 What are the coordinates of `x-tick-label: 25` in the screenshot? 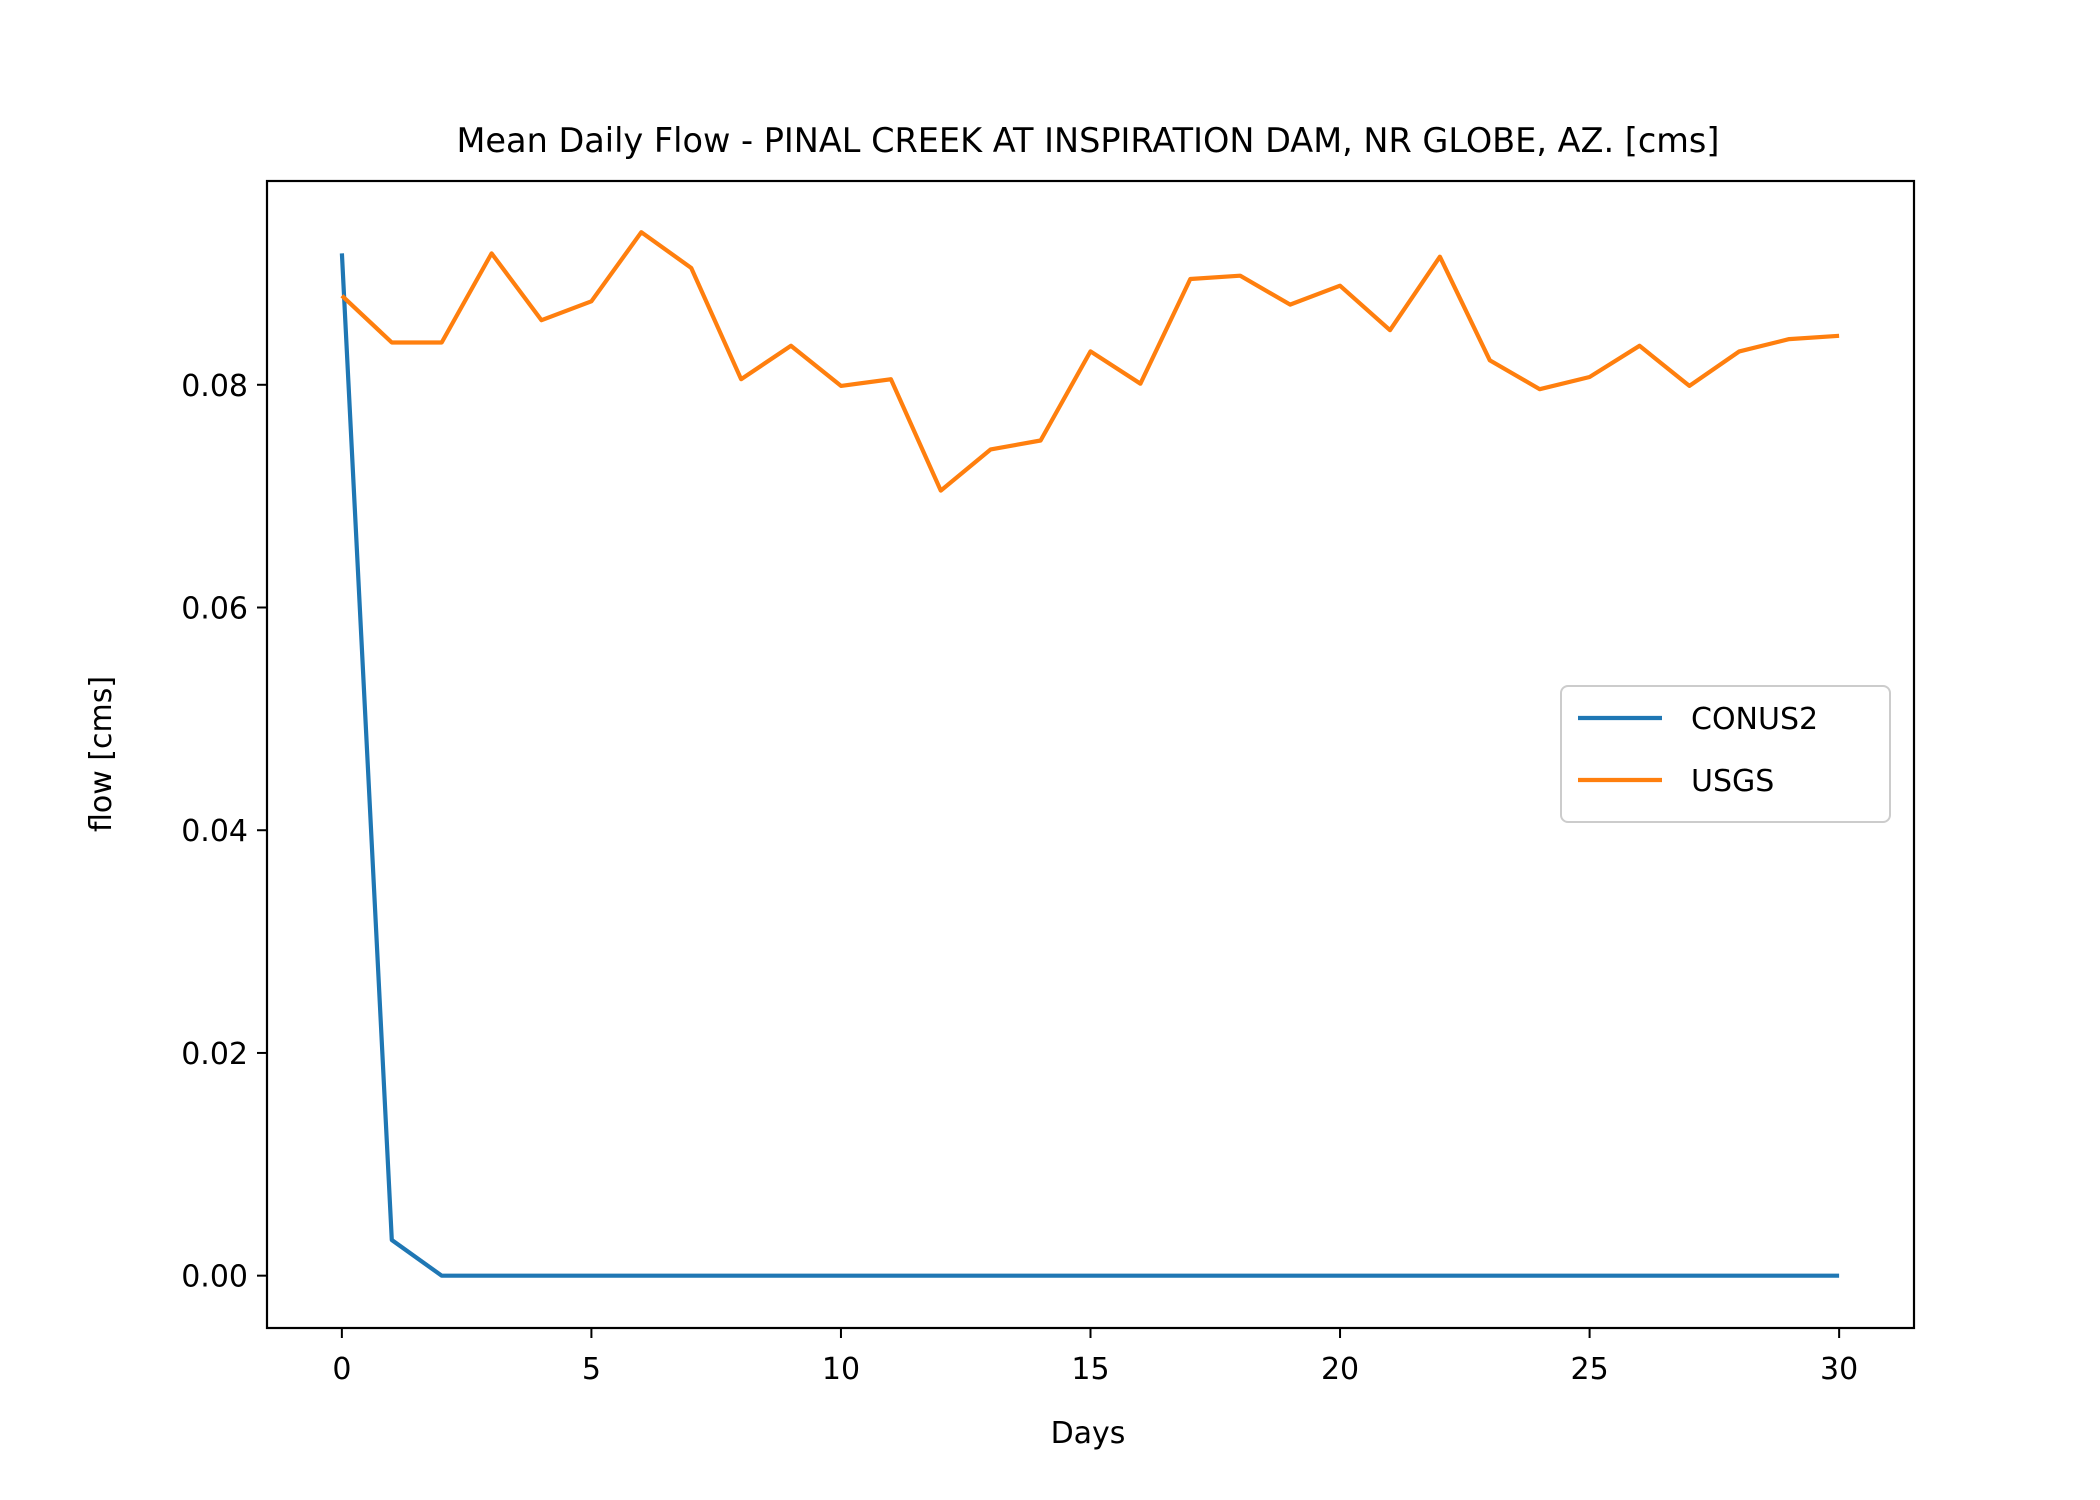 It's located at (1589, 1369).